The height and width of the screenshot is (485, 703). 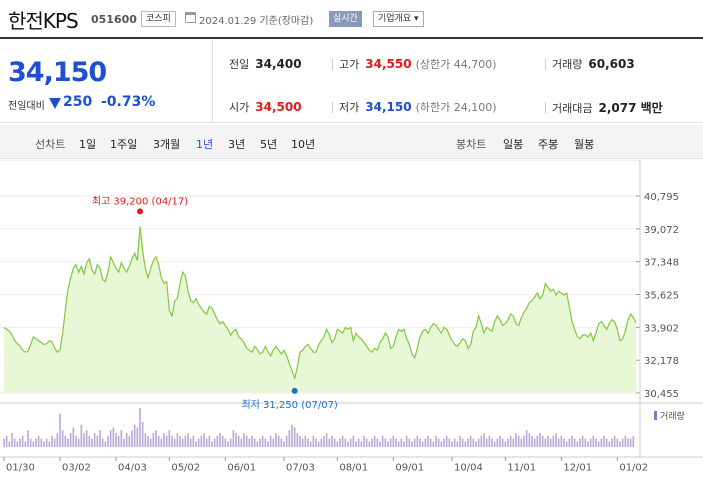 What do you see at coordinates (398, 19) in the screenshot?
I see `company-info-dropdown: 기업개요 ▾` at bounding box center [398, 19].